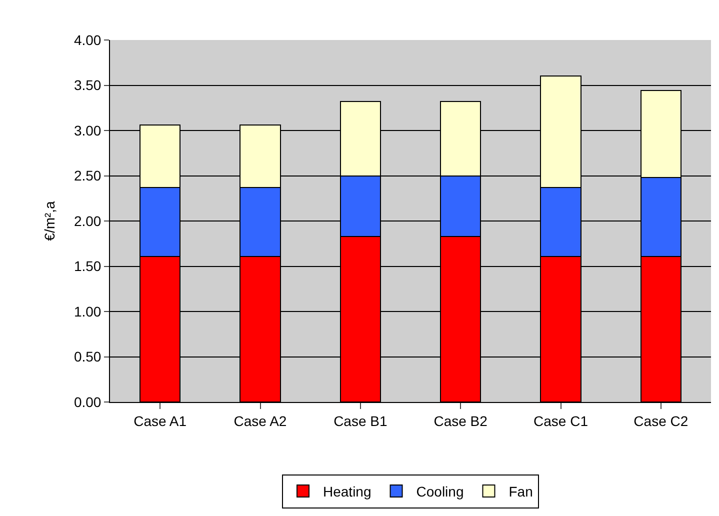 This screenshot has width=719, height=516. What do you see at coordinates (661, 420) in the screenshot?
I see `x-tick-label: Case C2` at bounding box center [661, 420].